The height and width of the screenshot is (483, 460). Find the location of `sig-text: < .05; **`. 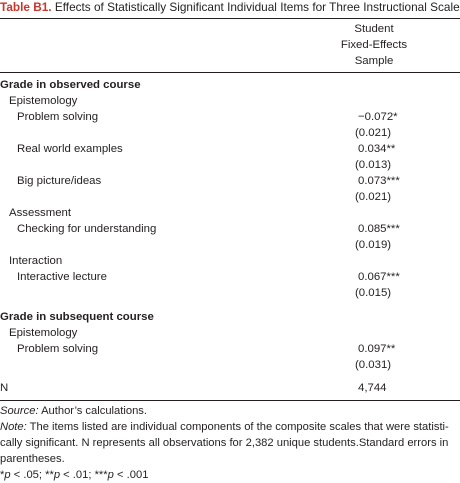

sig-text: < .05; ** is located at coordinates (32, 475).